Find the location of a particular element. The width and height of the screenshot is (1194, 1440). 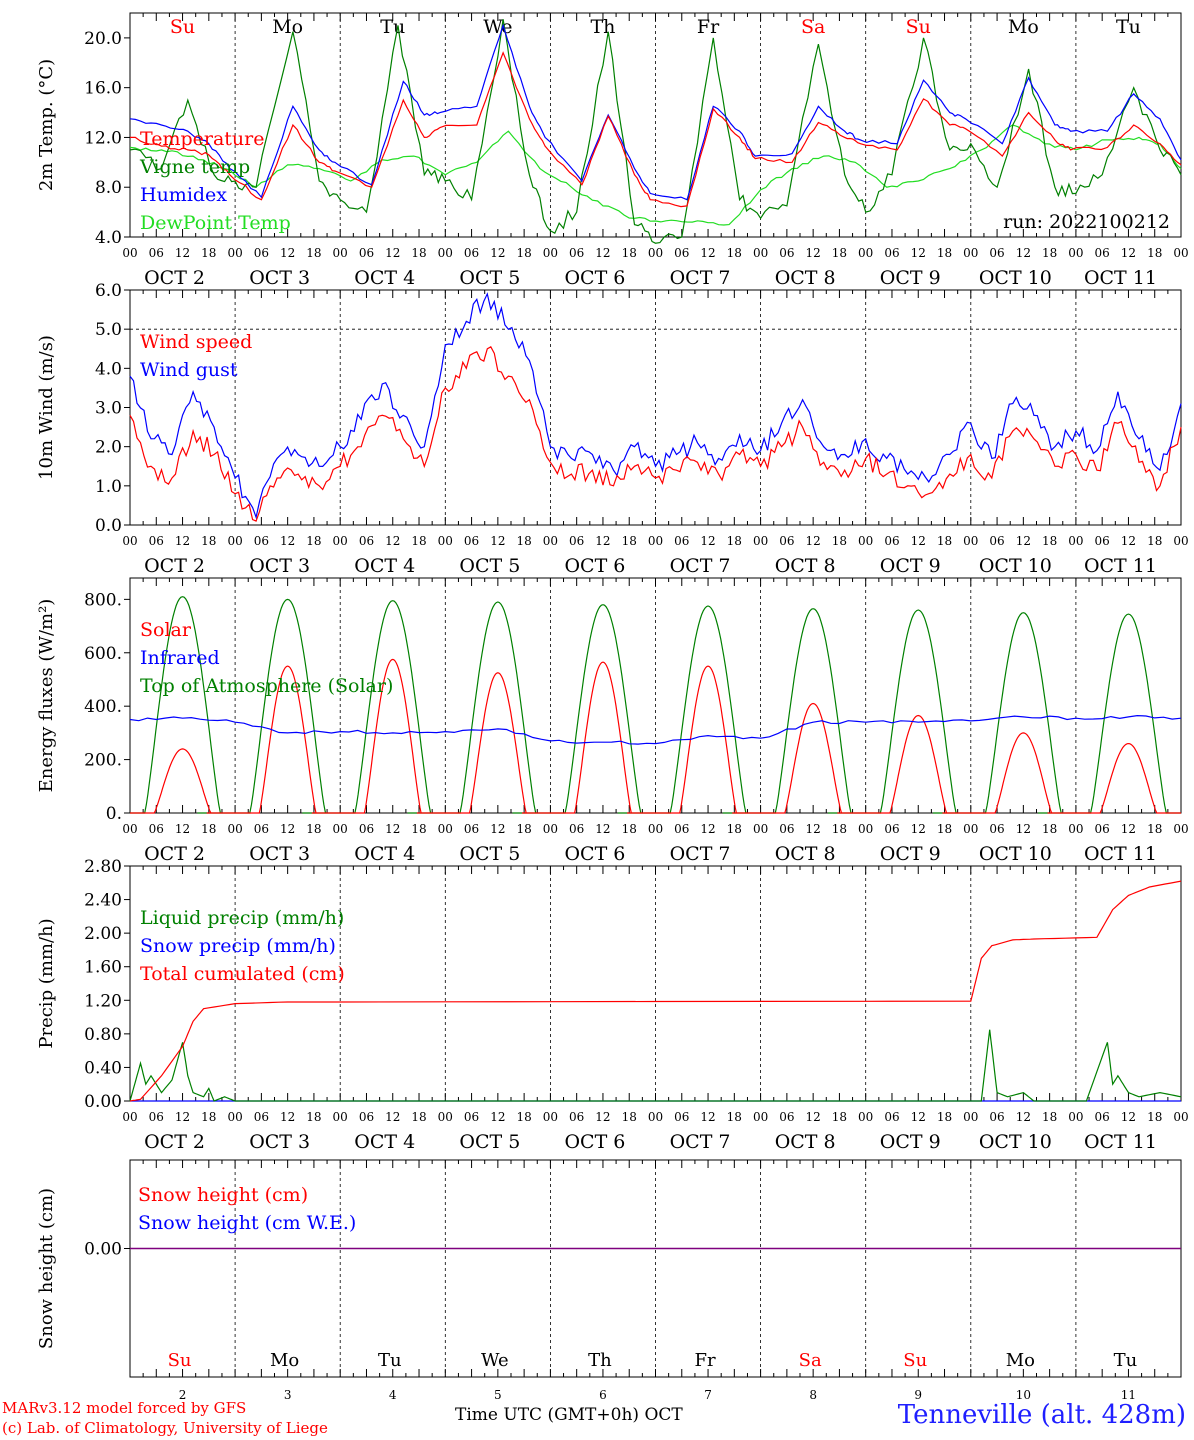

legend-3: Total cumulated (cm) is located at coordinates (242, 974).